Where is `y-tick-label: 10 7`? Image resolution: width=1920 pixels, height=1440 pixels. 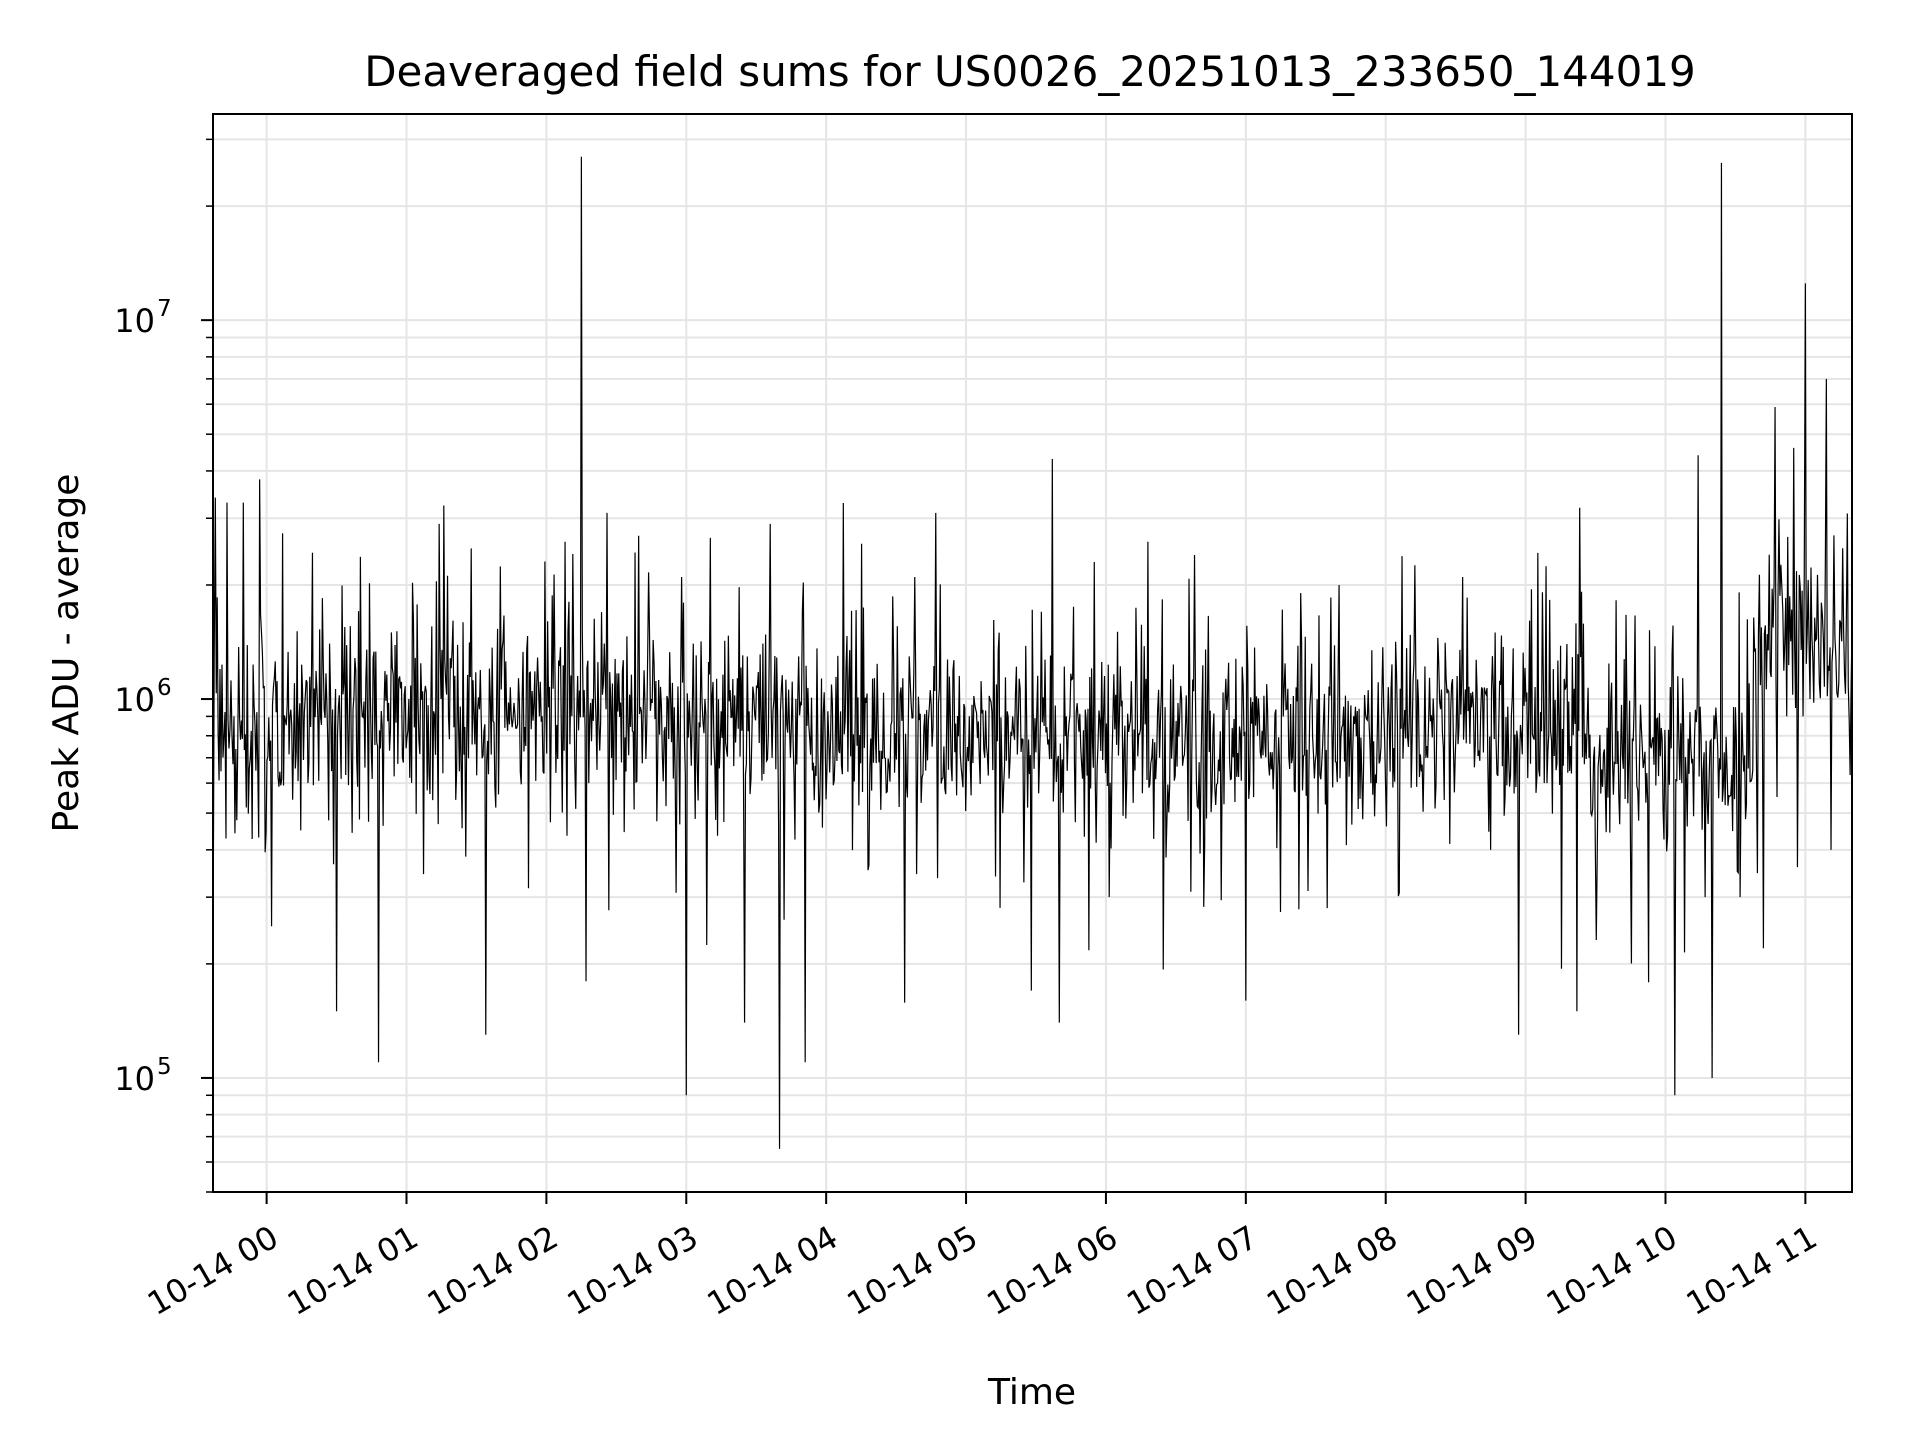 y-tick-label: 10 7 is located at coordinates (142, 318).